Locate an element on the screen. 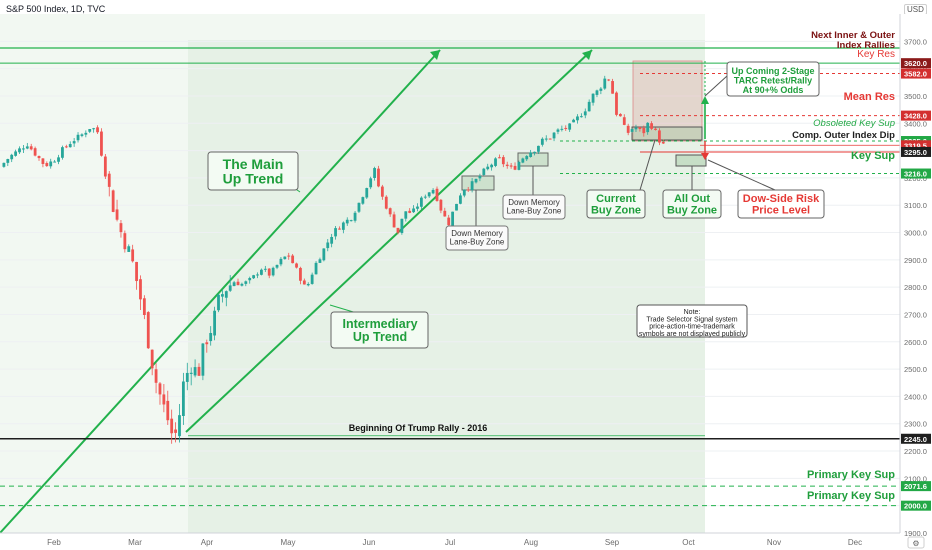 The width and height of the screenshot is (932, 550). obsoleted-label: Obsoleted Key Sup is located at coordinates (854, 123).